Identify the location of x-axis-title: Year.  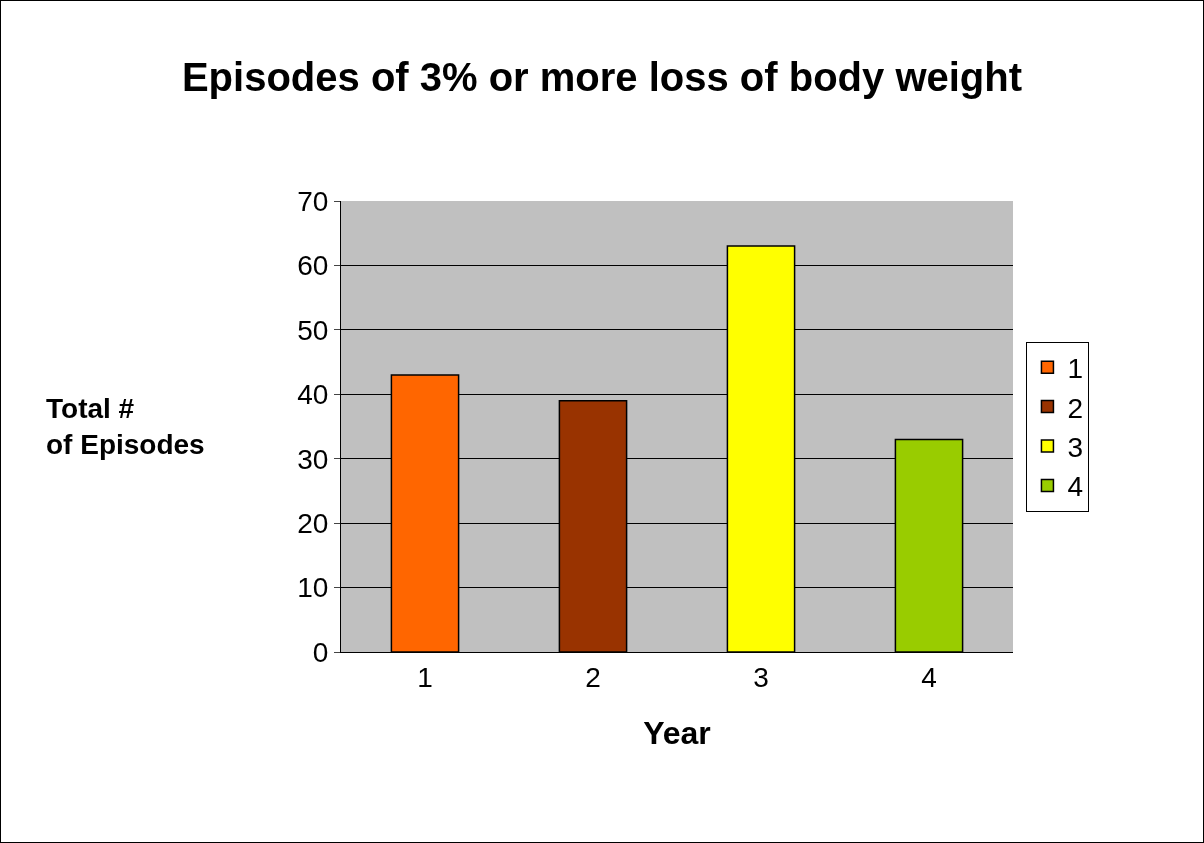
(677, 733).